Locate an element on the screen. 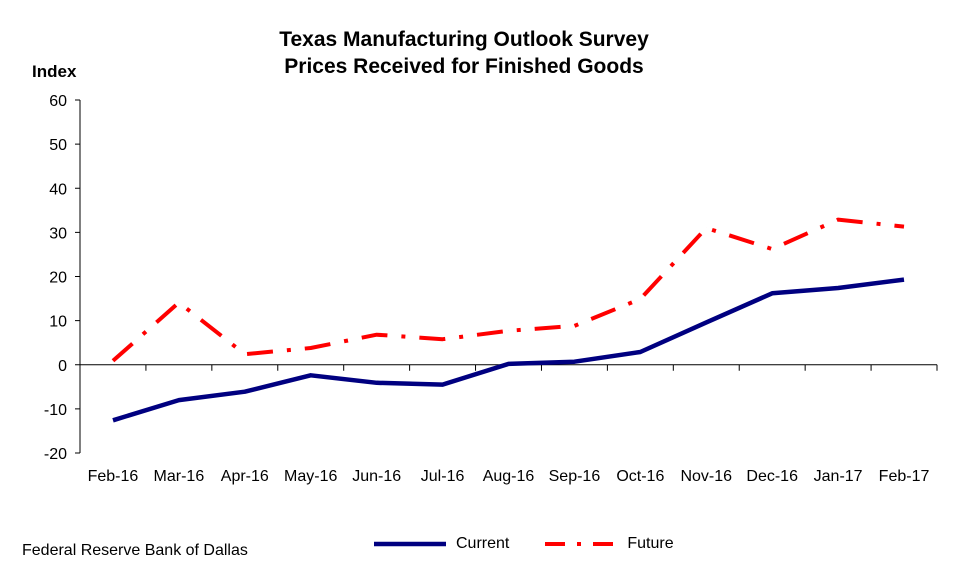  y-tick-label: 0 is located at coordinates (62, 366).